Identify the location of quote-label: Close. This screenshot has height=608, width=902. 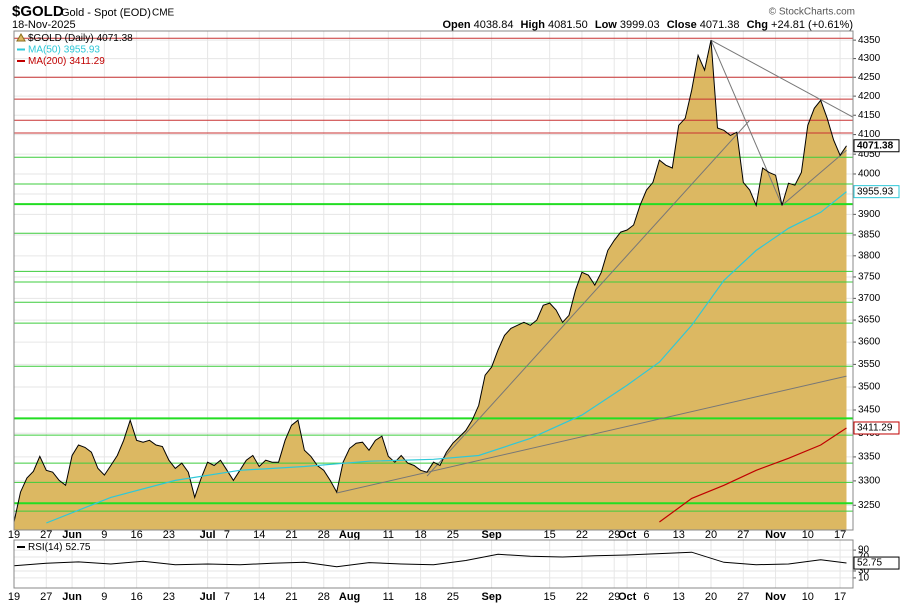
(682, 25).